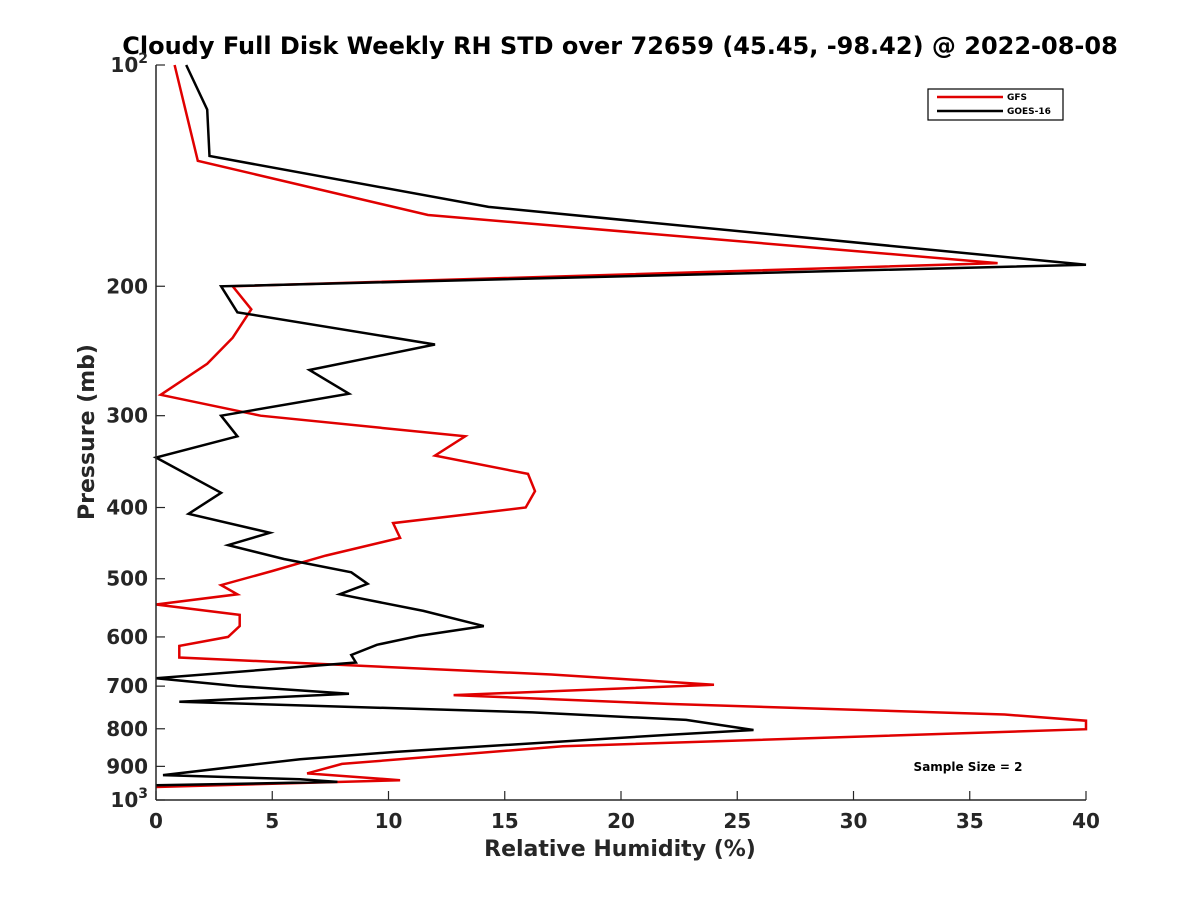 Image resolution: width=1200 pixels, height=900 pixels. Describe the element at coordinates (620, 849) in the screenshot. I see `x-axis-label: Relative Humidity (%)` at that location.